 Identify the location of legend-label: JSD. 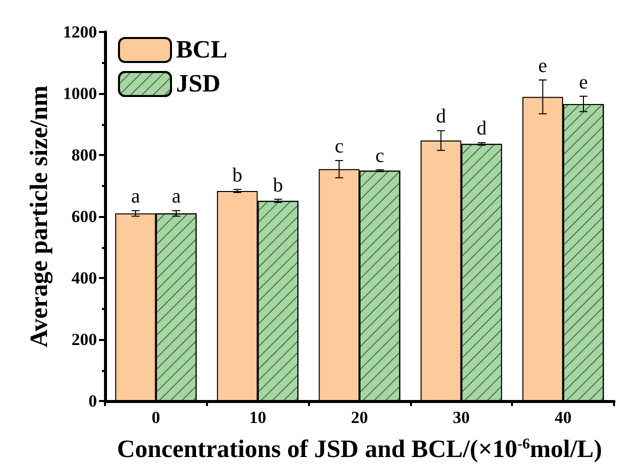
(198, 84).